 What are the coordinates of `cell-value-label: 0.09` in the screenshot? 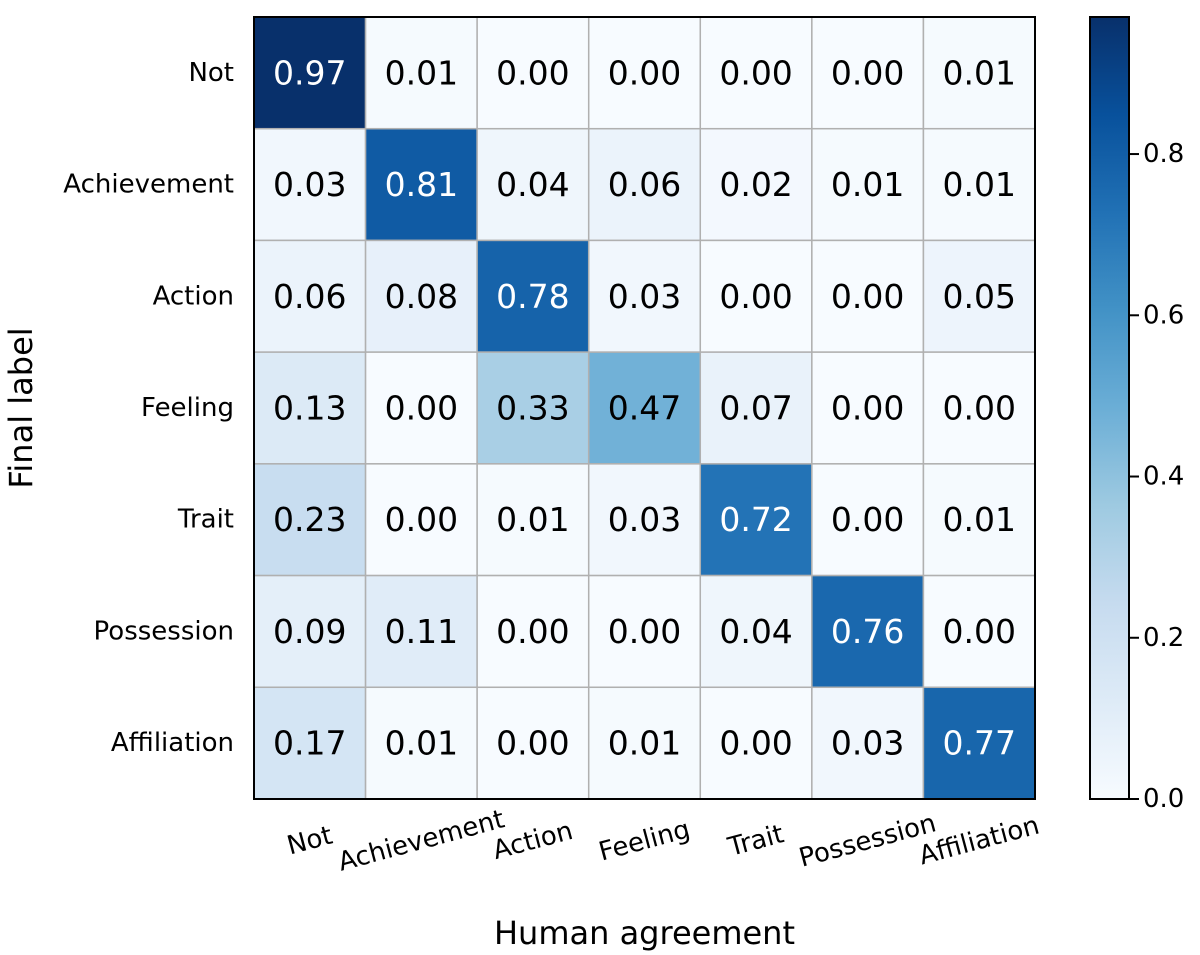 It's located at (309, 631).